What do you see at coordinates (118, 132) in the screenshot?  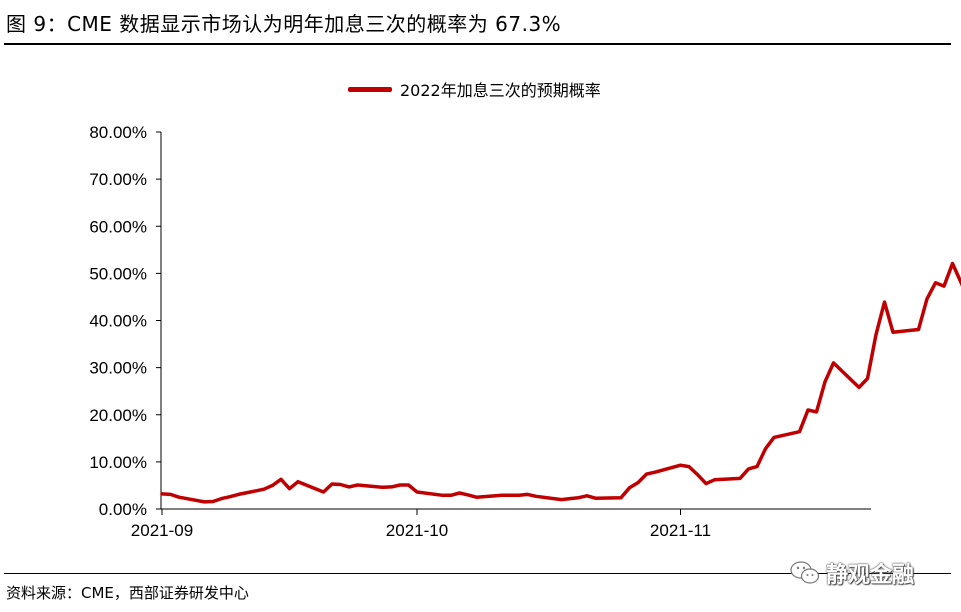 I see `y-tick-label: 80.00%` at bounding box center [118, 132].